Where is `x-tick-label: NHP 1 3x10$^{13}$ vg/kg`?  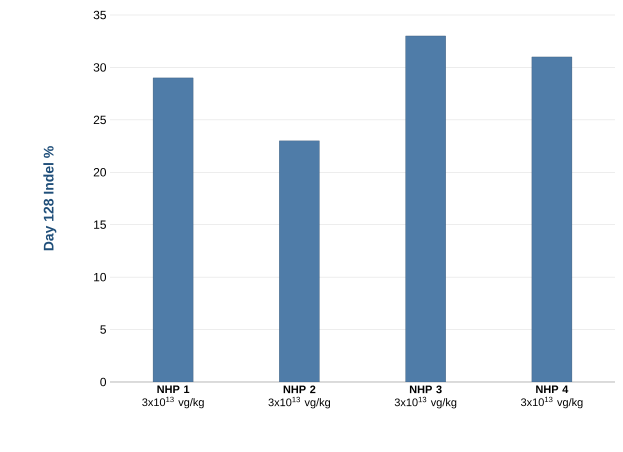
x-tick-label: NHP 1 3x10$^{13}$ vg/kg is located at coordinates (173, 397).